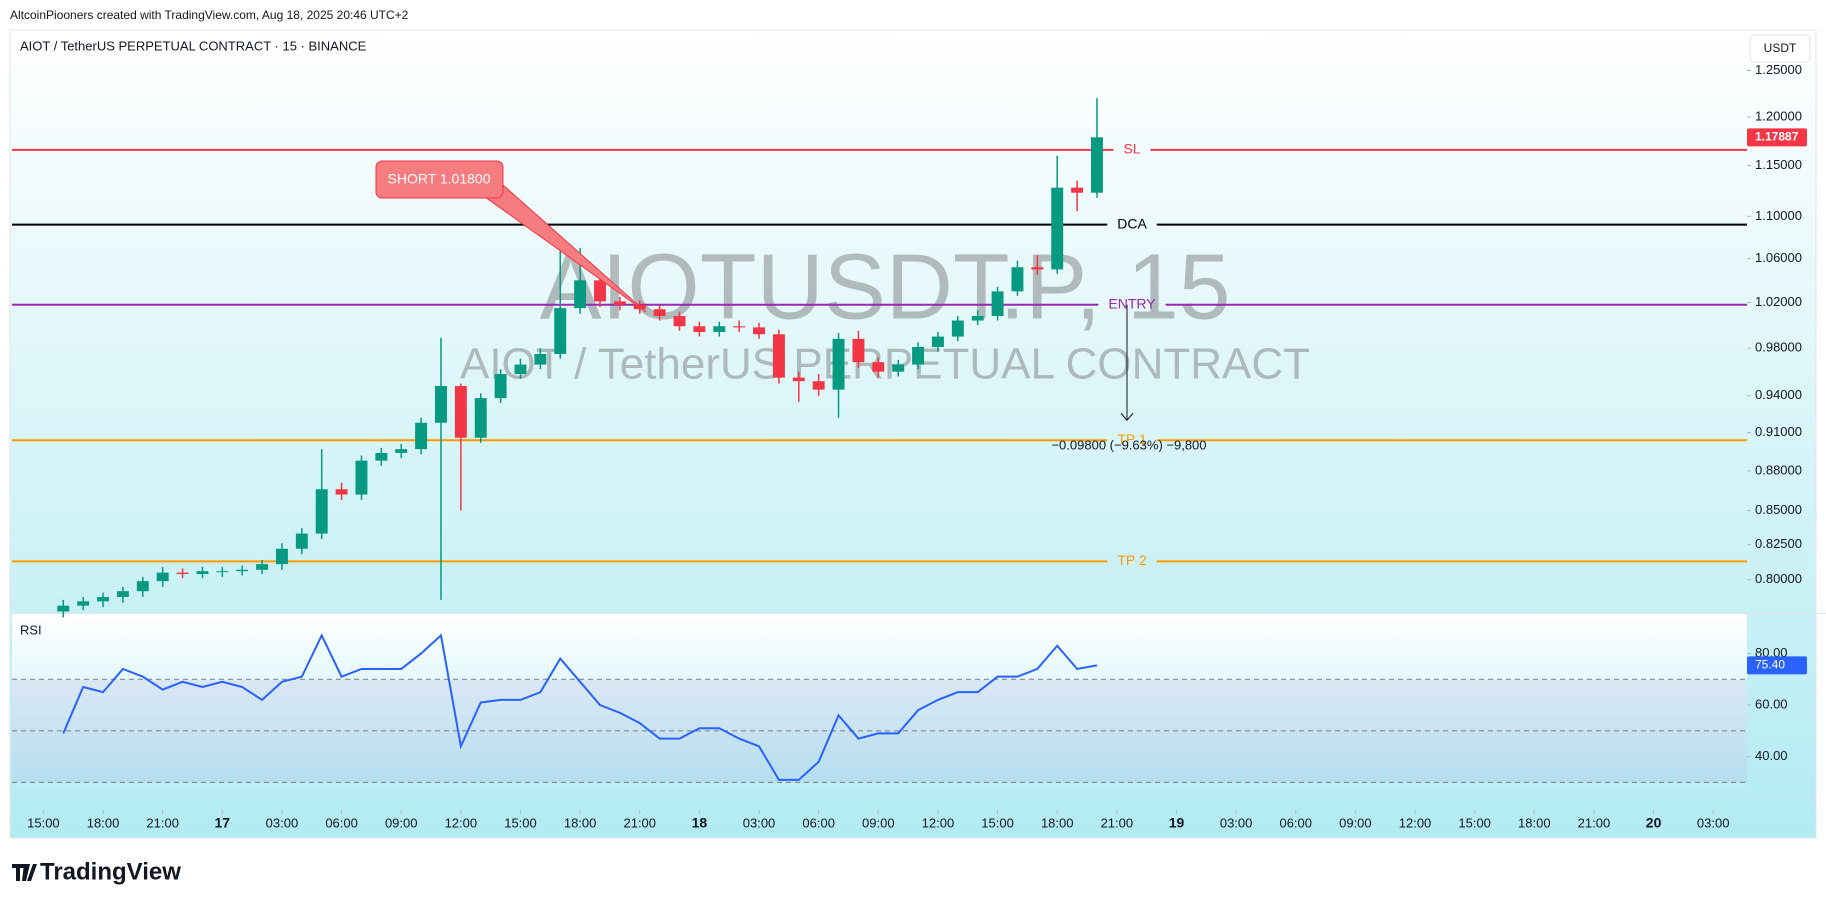 This screenshot has height=911, width=1826. What do you see at coordinates (1778, 543) in the screenshot?
I see `y-tick-label: 0.82500` at bounding box center [1778, 543].